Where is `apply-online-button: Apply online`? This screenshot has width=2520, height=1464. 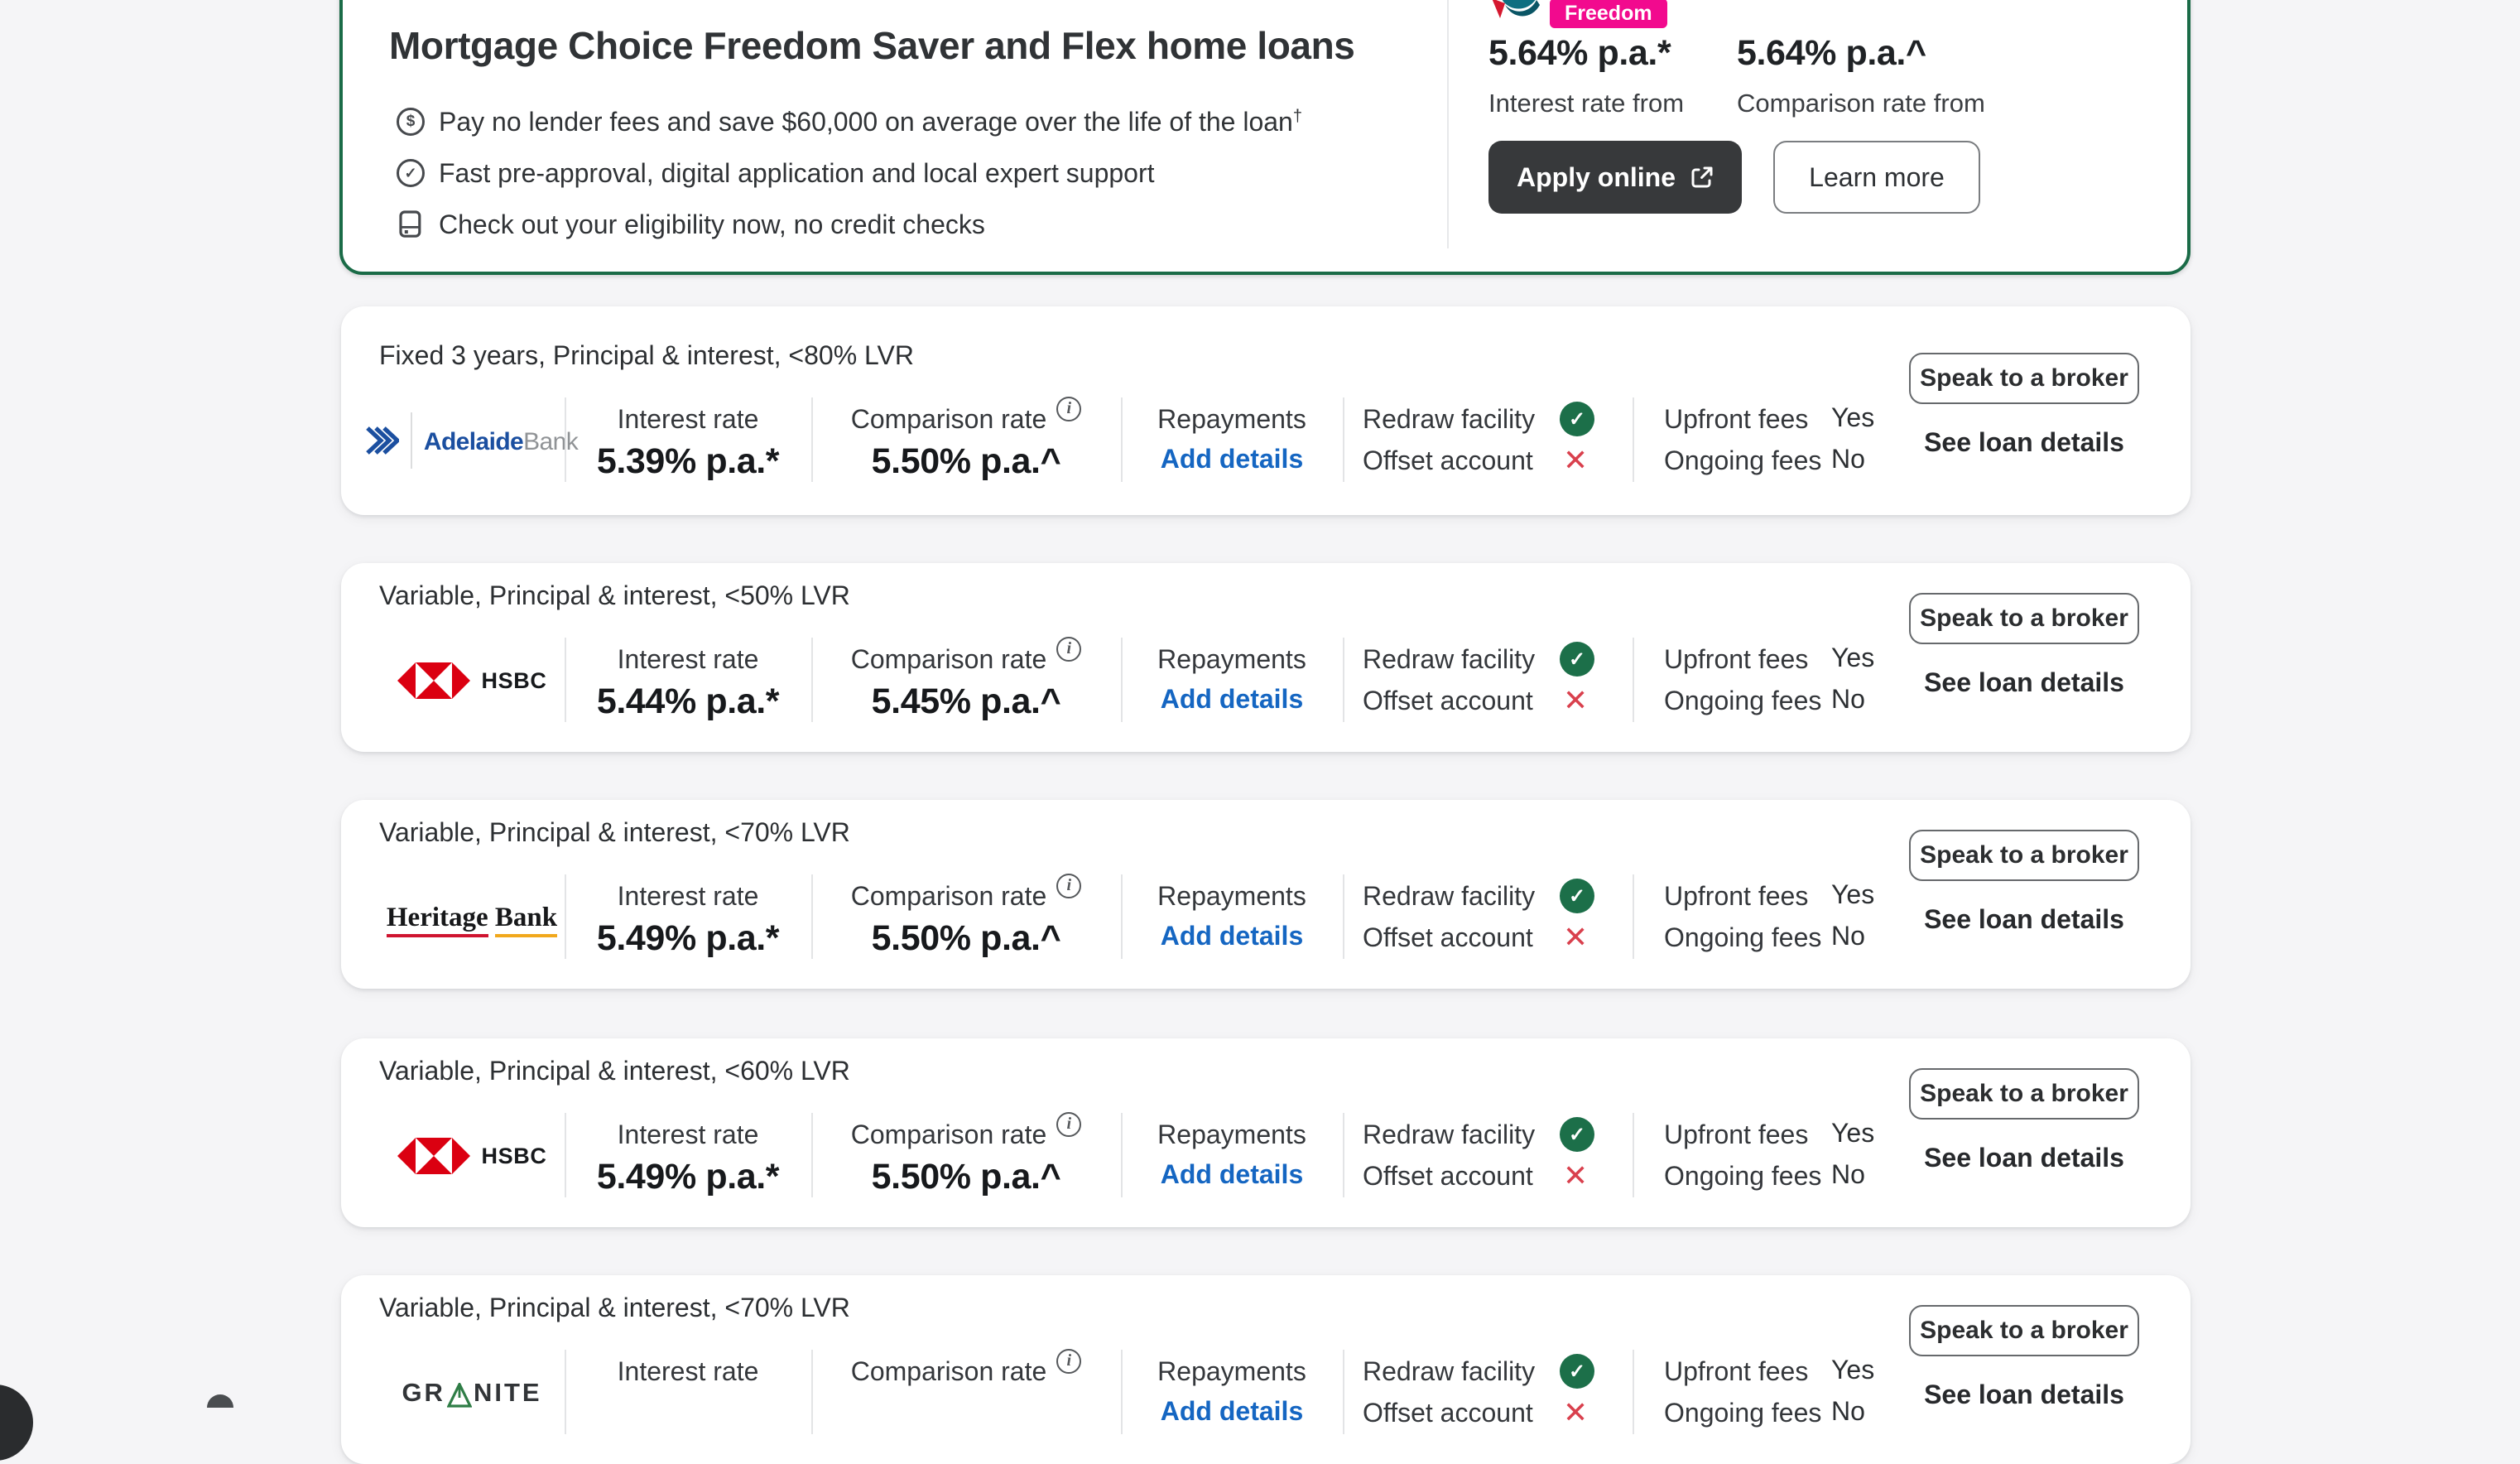
apply-online-button: Apply online is located at coordinates (1615, 177).